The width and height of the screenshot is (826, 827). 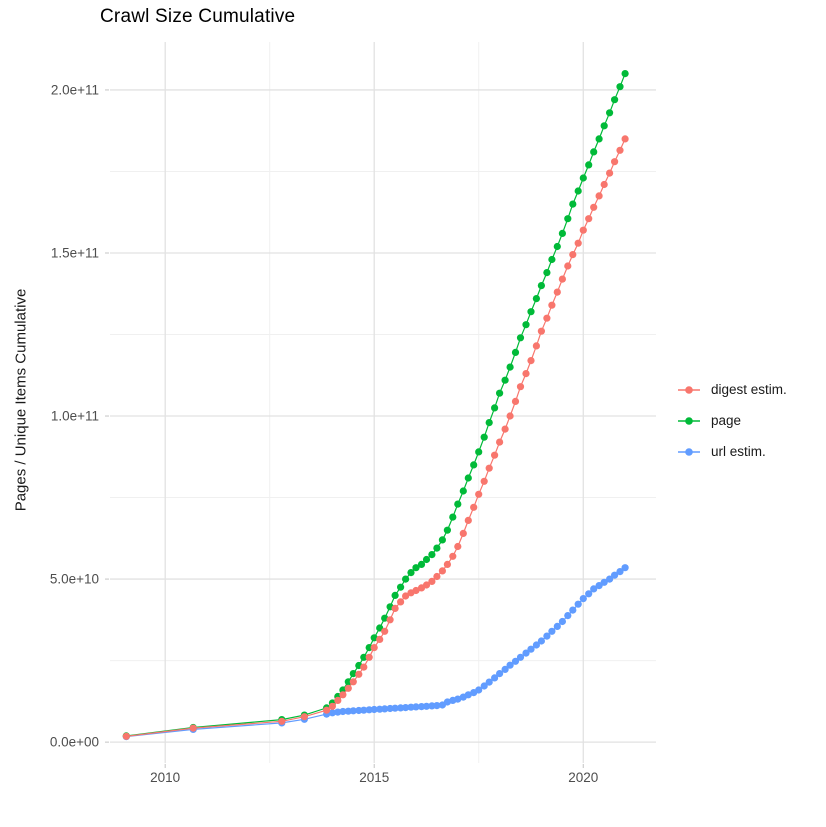 What do you see at coordinates (198, 16) in the screenshot?
I see `chart-title: Crawl Size Cumulative` at bounding box center [198, 16].